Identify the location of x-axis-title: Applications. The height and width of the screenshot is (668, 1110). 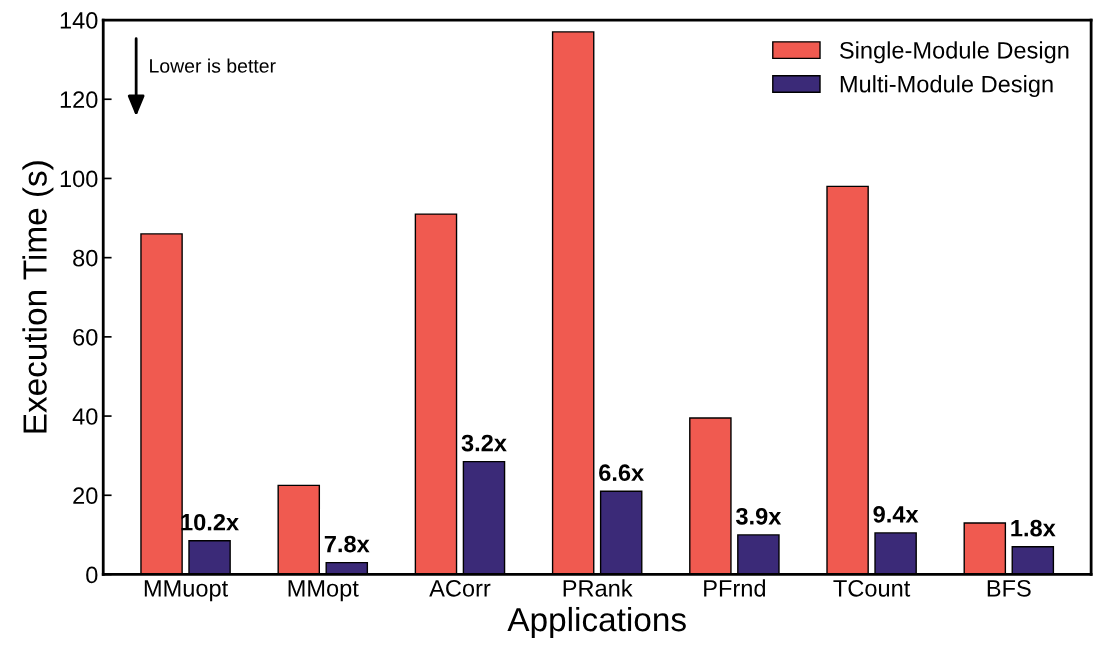
(596, 622).